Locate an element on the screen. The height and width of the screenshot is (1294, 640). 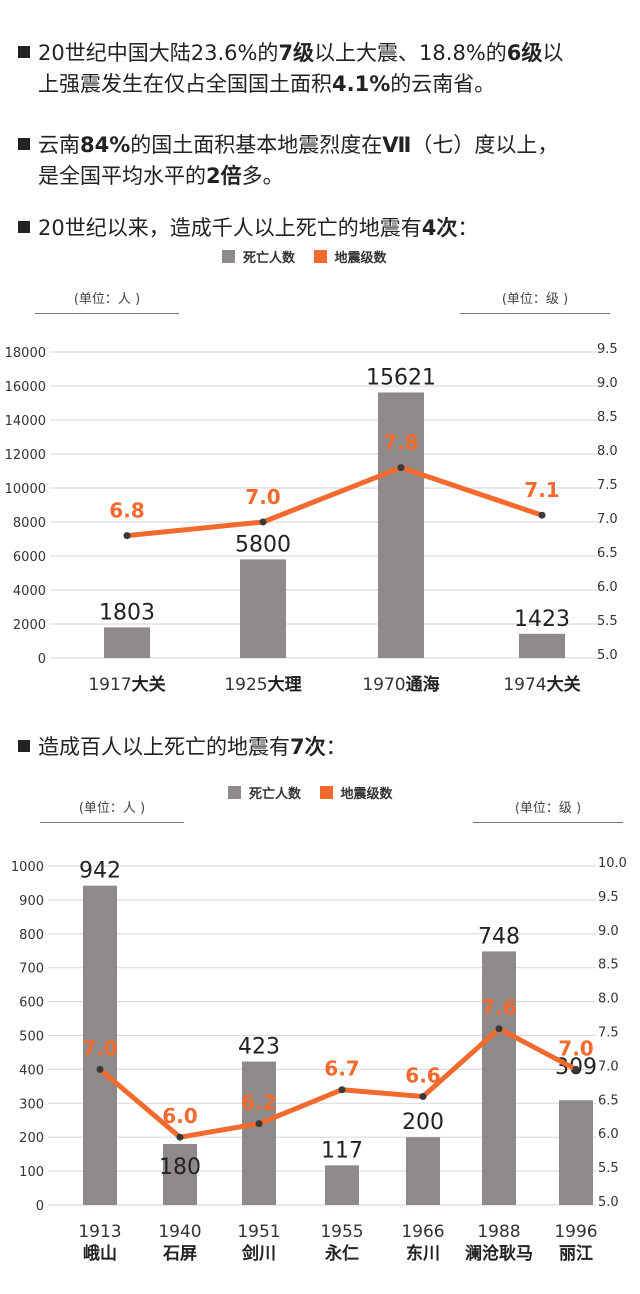
category-year: 1988 is located at coordinates (498, 1232).